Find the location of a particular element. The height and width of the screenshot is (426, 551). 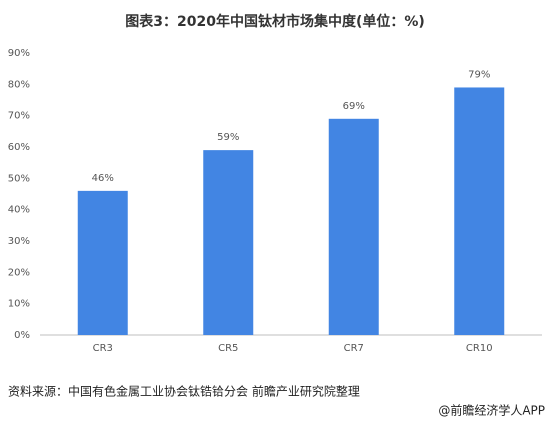

value-label: 69% is located at coordinates (354, 106).